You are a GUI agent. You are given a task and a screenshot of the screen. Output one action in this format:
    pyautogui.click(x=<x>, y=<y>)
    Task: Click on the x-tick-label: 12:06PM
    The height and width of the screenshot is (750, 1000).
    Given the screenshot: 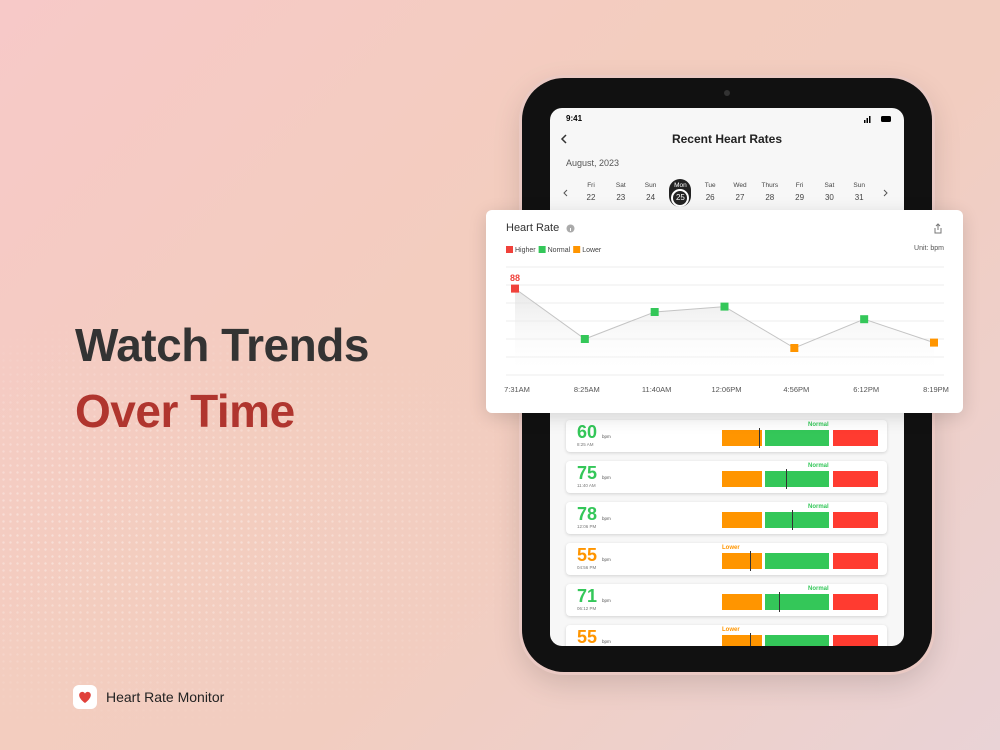 What is the action you would take?
    pyautogui.click(x=726, y=389)
    